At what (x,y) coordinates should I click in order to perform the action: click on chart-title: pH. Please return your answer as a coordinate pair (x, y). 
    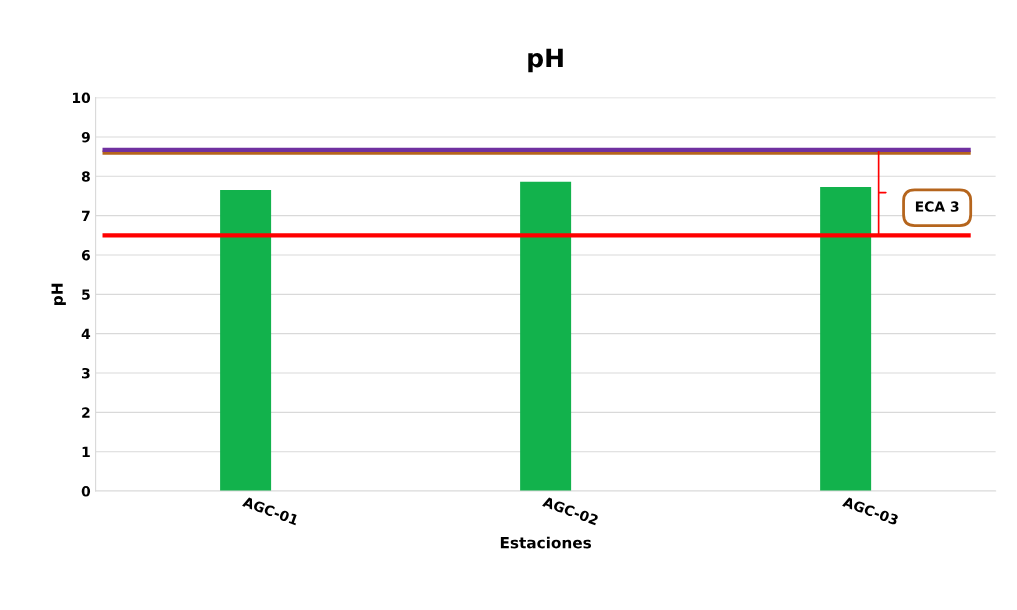
    Looking at the image, I should click on (545, 60).